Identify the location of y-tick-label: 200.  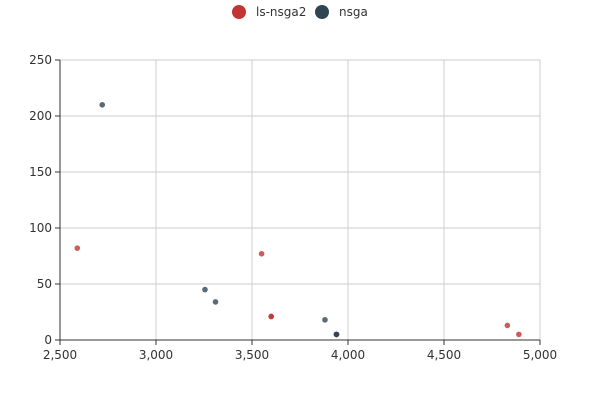
(40, 116).